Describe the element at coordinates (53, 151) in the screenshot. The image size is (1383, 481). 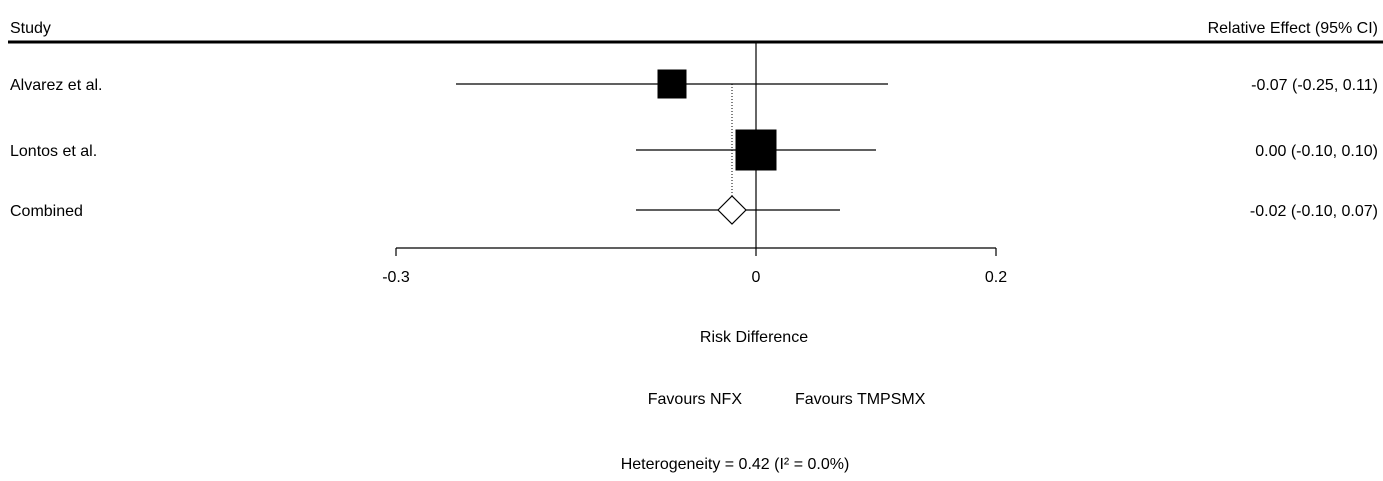
I see `study-label: Lontos et al.` at that location.